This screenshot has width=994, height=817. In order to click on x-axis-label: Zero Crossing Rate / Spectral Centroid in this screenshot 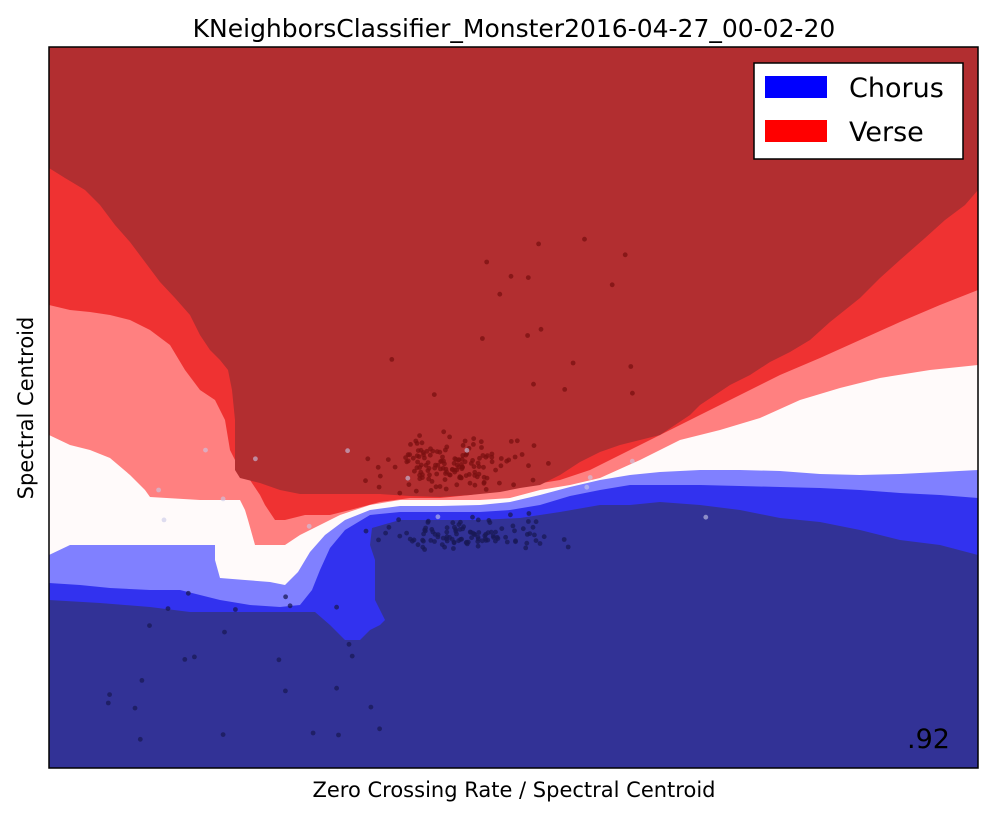, I will do `click(514, 790)`.